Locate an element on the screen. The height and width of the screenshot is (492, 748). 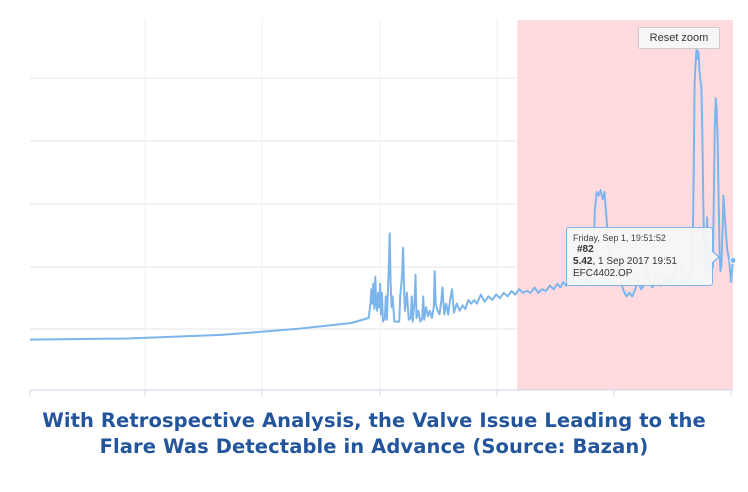
tooltip-value-time: , 1 Sep 2017 19:51 is located at coordinates (634, 261).